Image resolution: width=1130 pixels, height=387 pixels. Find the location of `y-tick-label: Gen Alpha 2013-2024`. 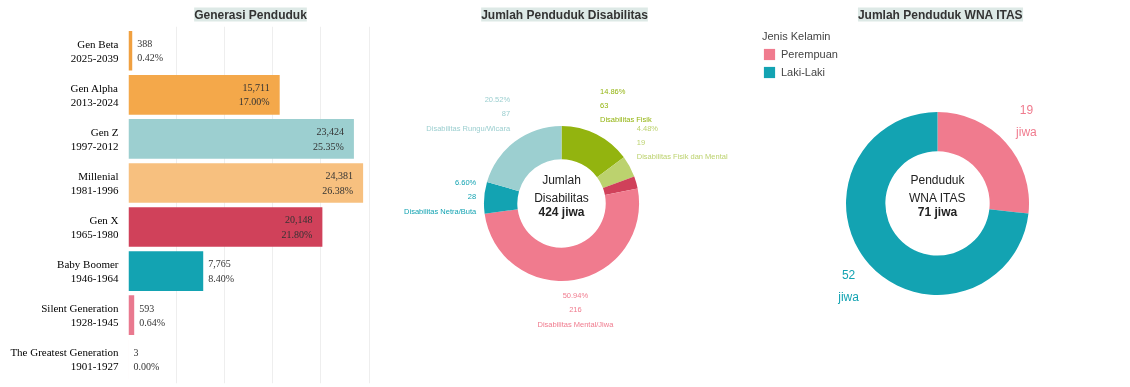

y-tick-label: Gen Alpha 2013-2024 is located at coordinates (94, 95).